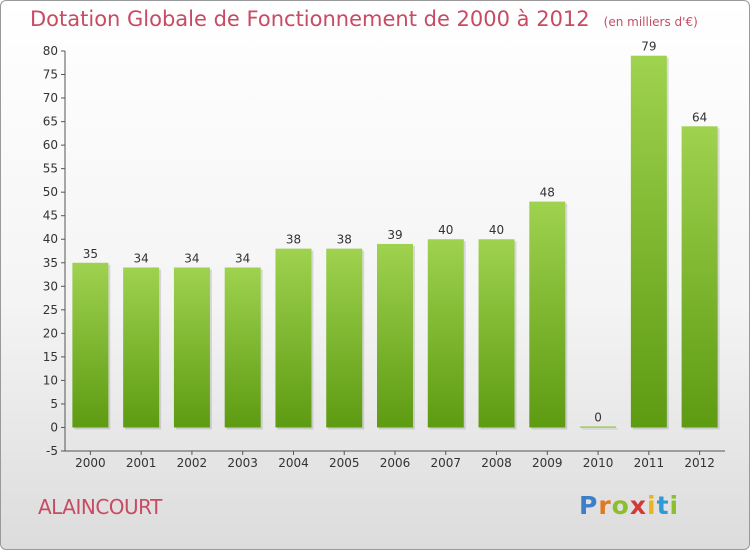 The width and height of the screenshot is (750, 550). I want to click on x-tick-label: 2005, so click(344, 463).